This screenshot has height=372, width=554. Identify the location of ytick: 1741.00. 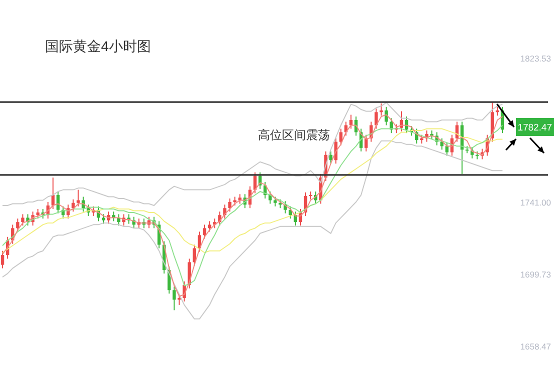
(535, 203).